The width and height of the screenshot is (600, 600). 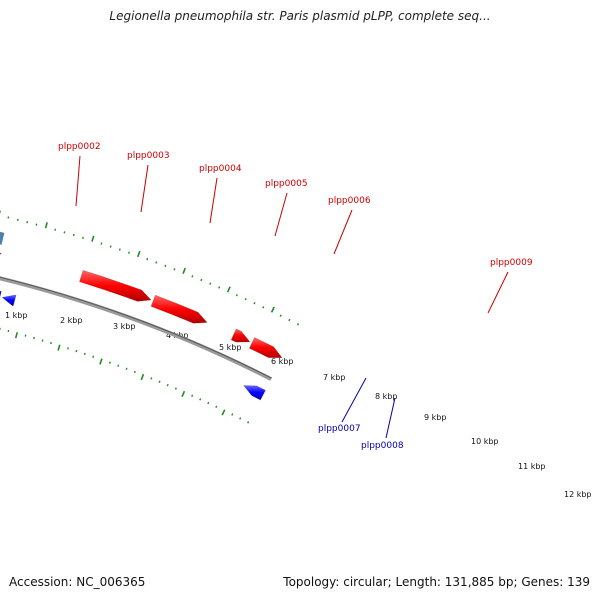 I want to click on backbone-arc, so click(x=136, y=328).